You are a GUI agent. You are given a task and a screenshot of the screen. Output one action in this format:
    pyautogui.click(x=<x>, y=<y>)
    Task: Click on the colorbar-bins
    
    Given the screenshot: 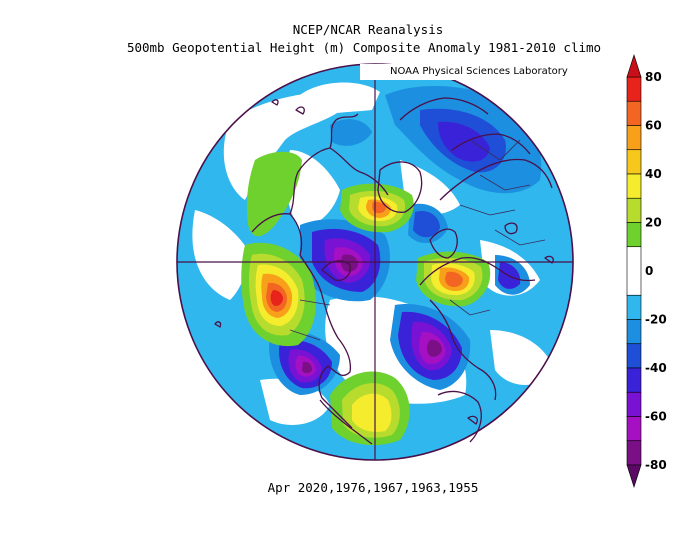 What is the action you would take?
    pyautogui.click(x=634, y=271)
    